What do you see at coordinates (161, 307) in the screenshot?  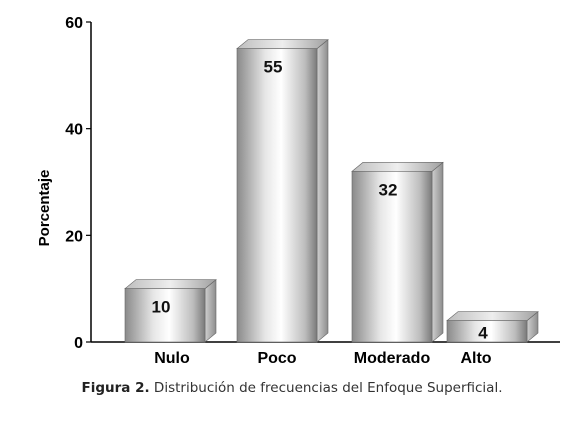 I see `bar-value-label: 10` at bounding box center [161, 307].